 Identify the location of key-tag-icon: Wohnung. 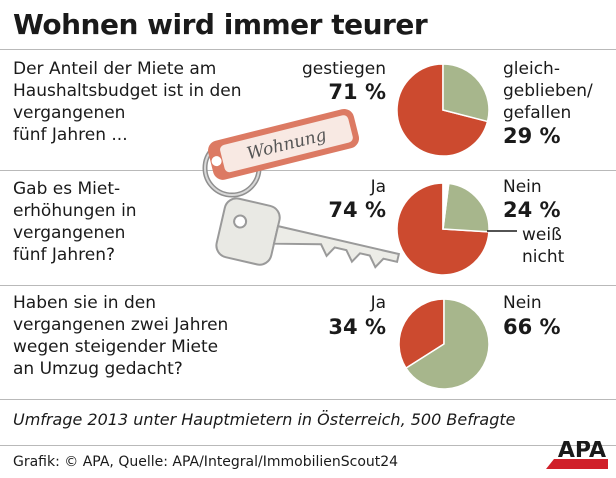
(284, 144).